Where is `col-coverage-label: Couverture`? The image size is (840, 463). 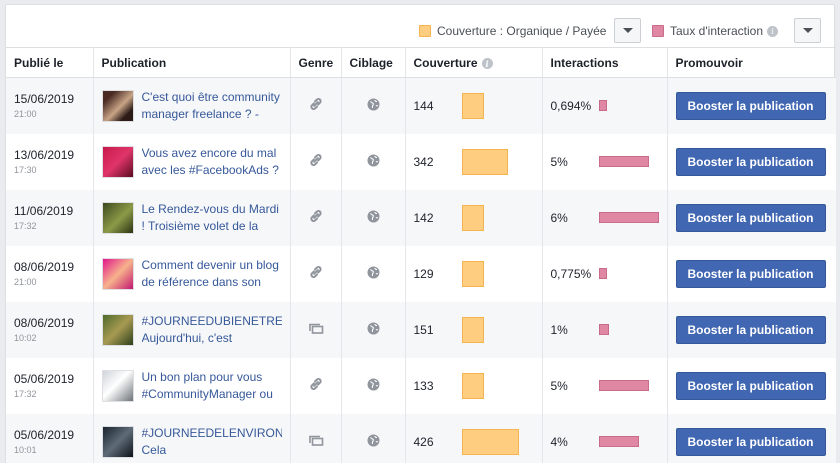 col-coverage-label: Couverture is located at coordinates (445, 62).